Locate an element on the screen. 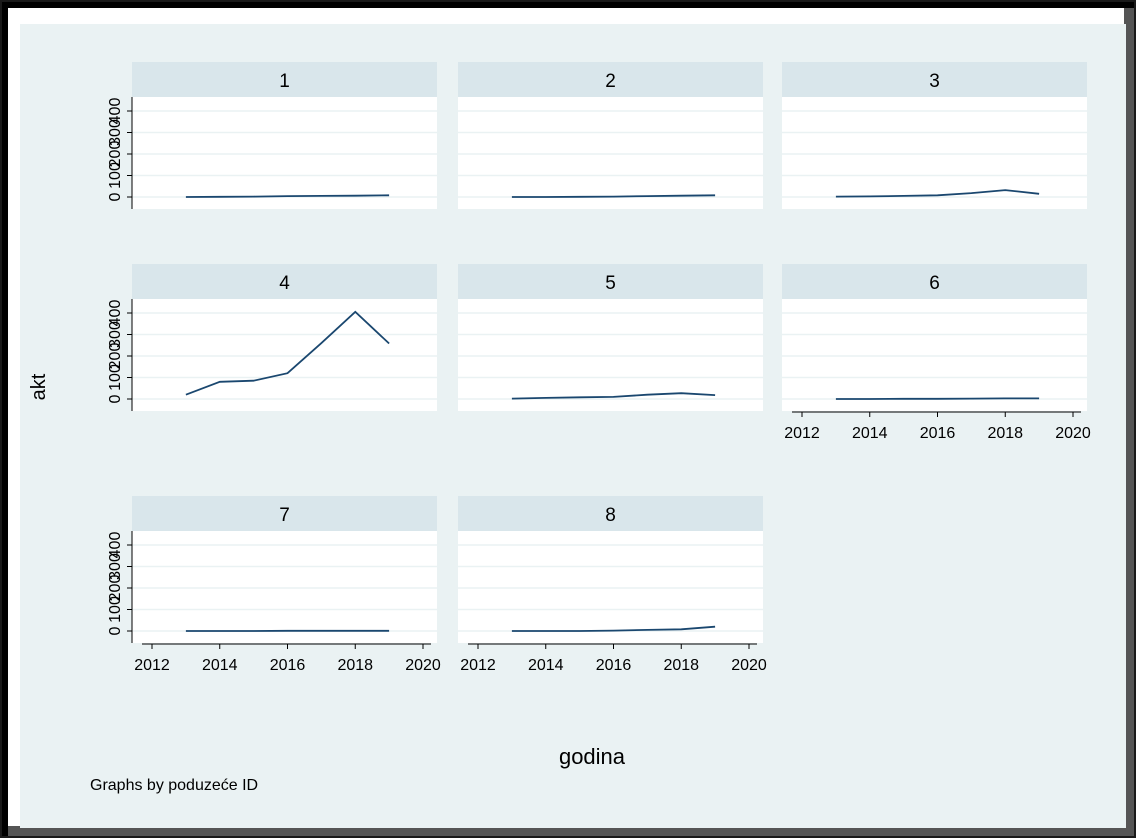  x-axis-title: godina is located at coordinates (592, 756).